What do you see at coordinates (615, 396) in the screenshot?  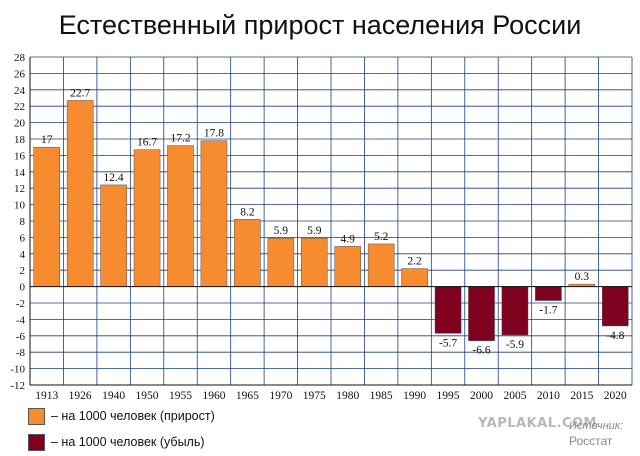 I see `x-tick-label: 2020` at bounding box center [615, 396].